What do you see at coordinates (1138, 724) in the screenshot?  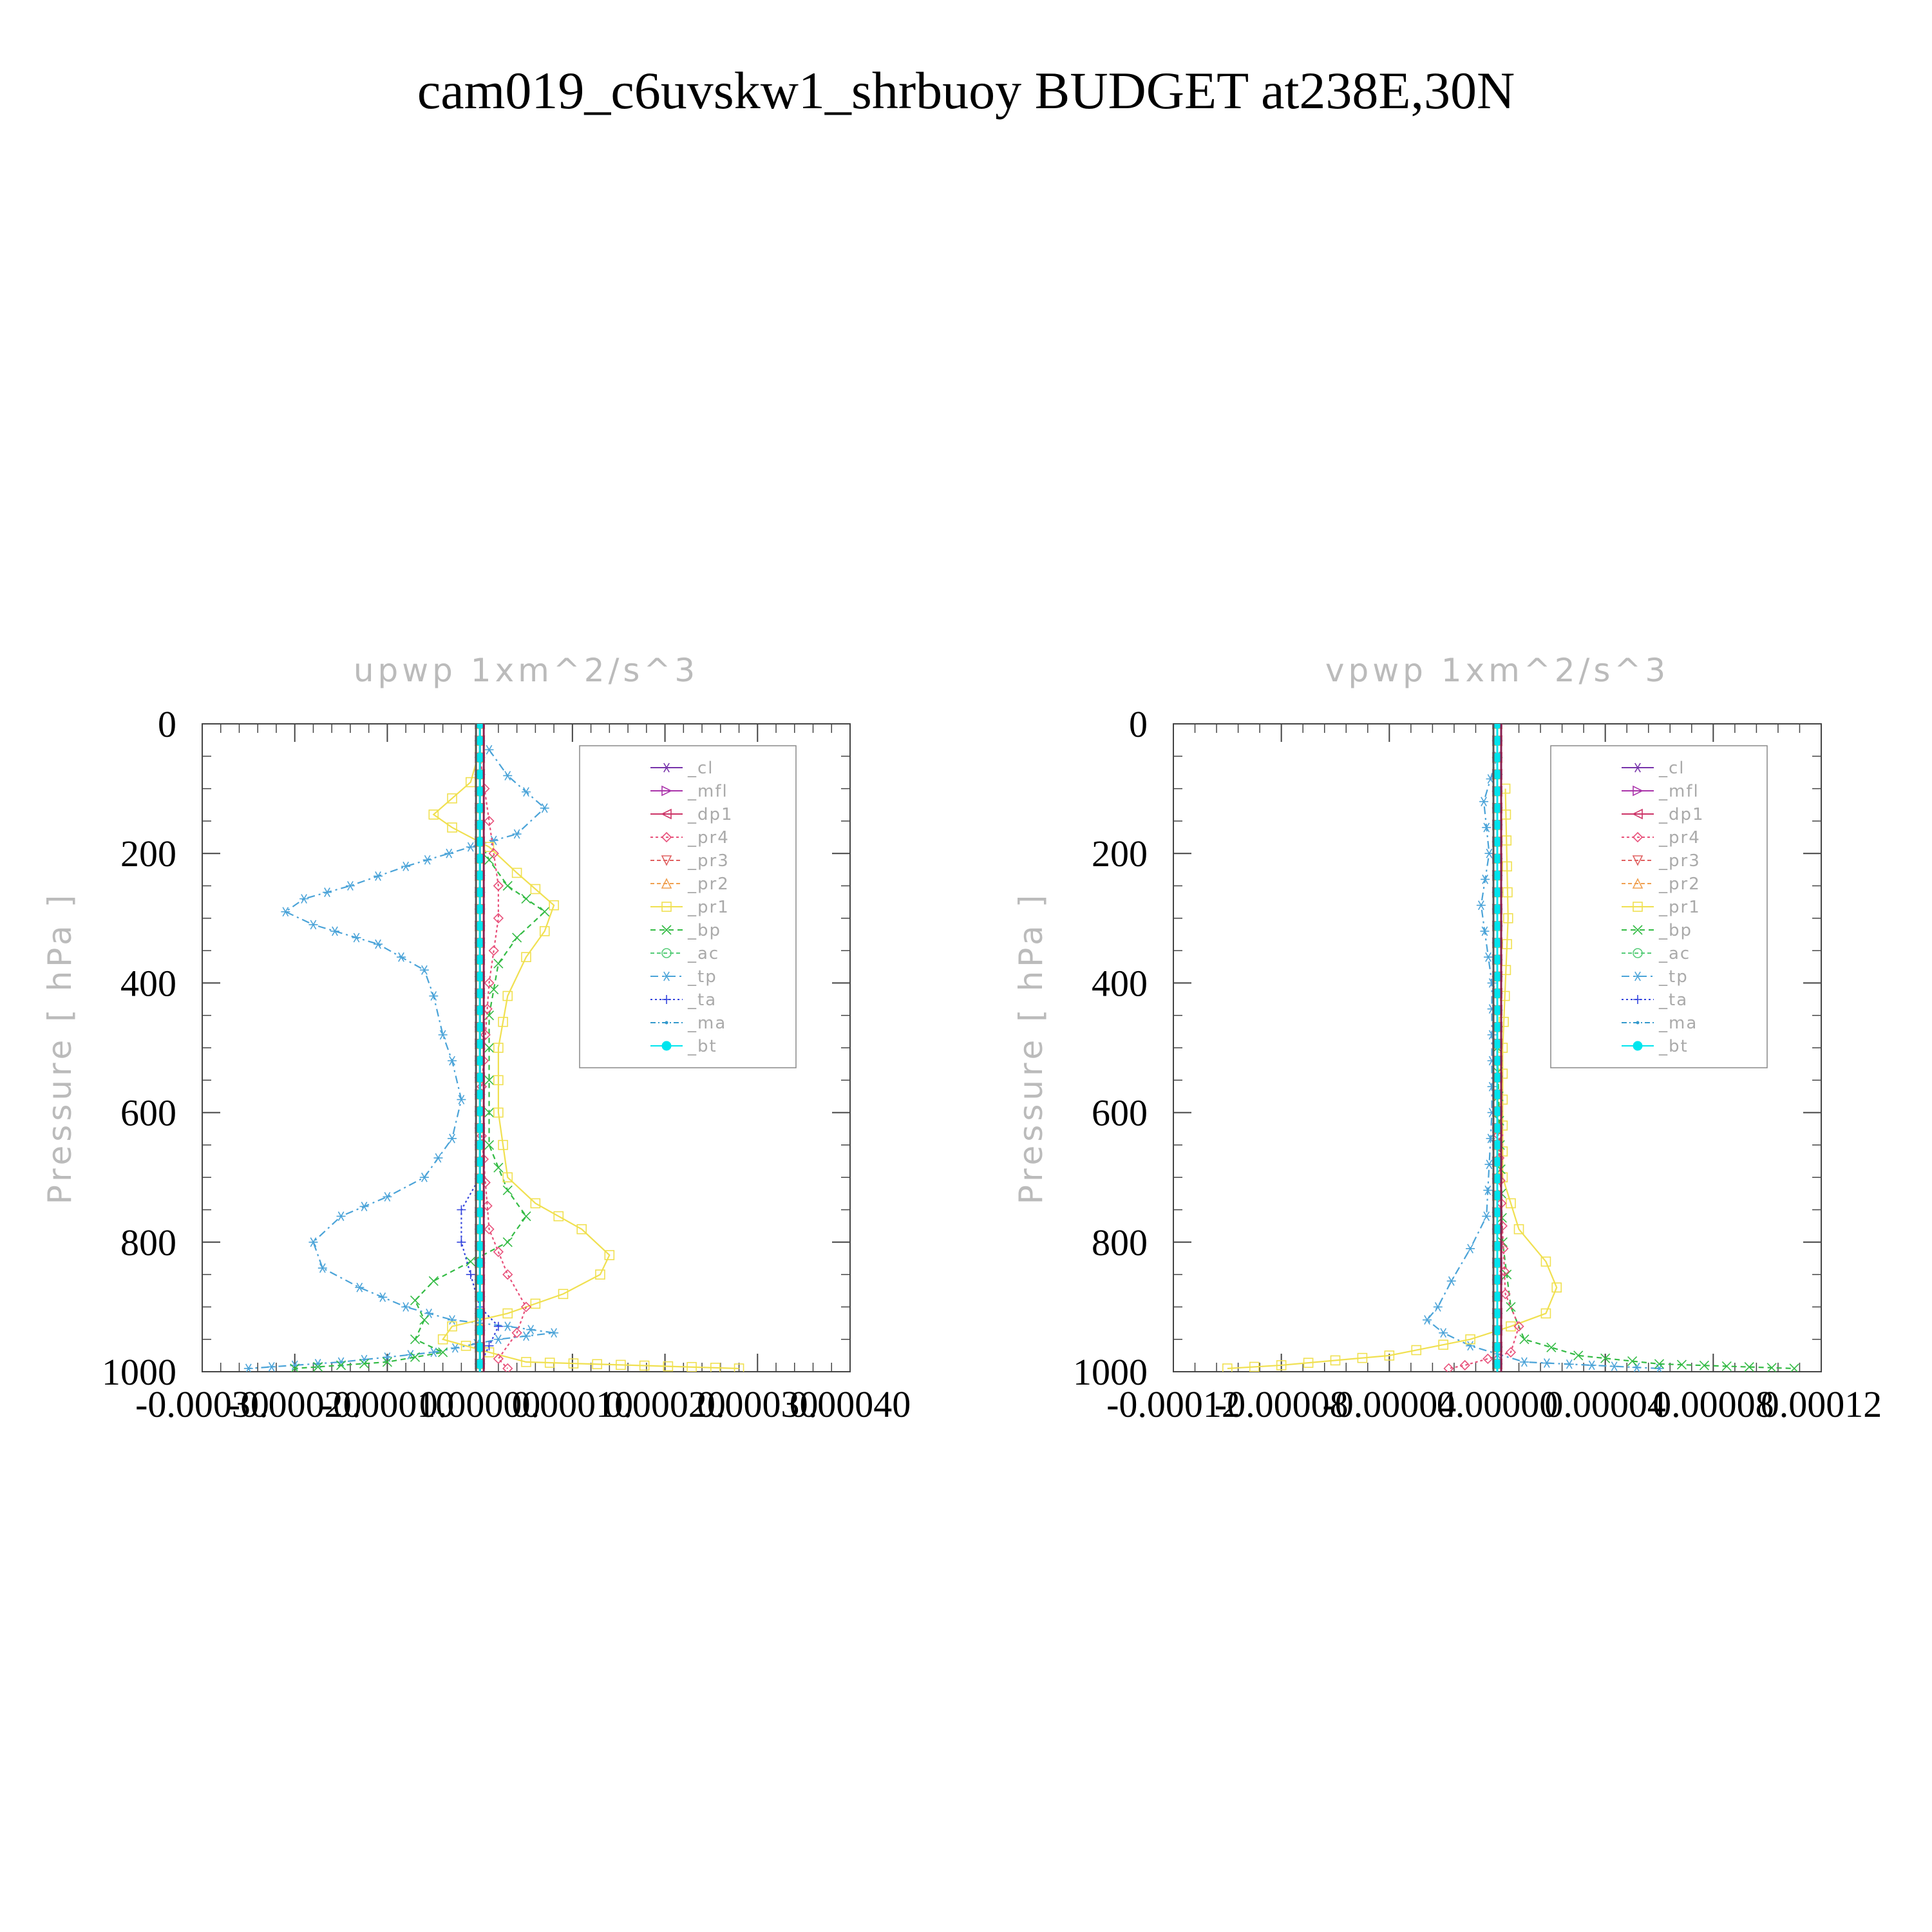 I see `y-tick-label: 0` at bounding box center [1138, 724].